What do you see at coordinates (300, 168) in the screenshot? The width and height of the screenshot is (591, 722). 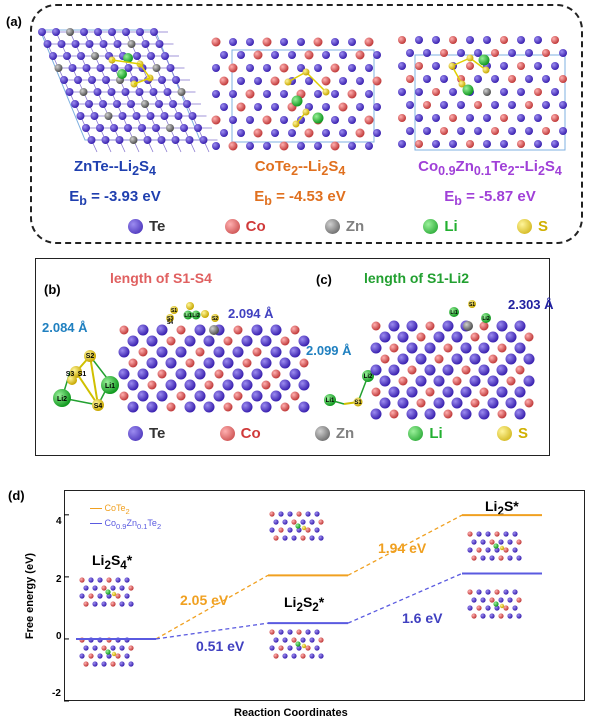 I see `structure-title-cote2: CoTe2--Li2S4` at bounding box center [300, 168].